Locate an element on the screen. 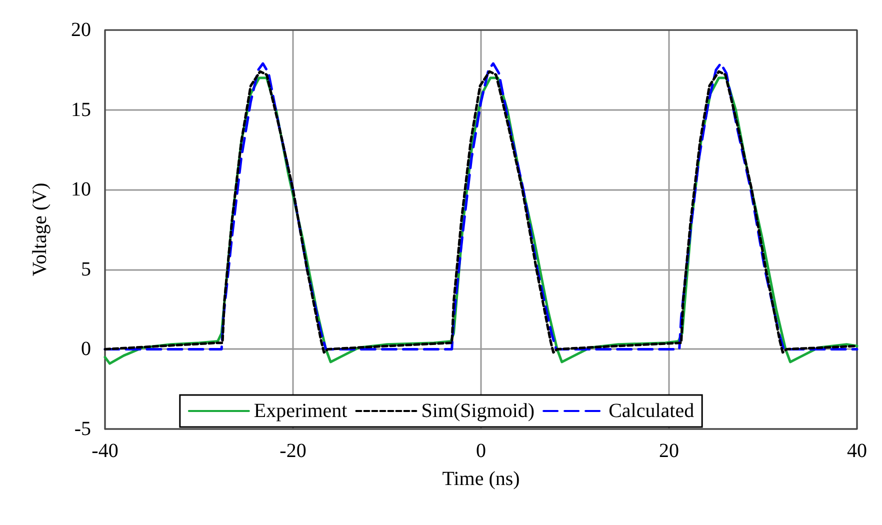 The image size is (882, 525). legend-label: Sim(Sigmoid) is located at coordinates (478, 411).